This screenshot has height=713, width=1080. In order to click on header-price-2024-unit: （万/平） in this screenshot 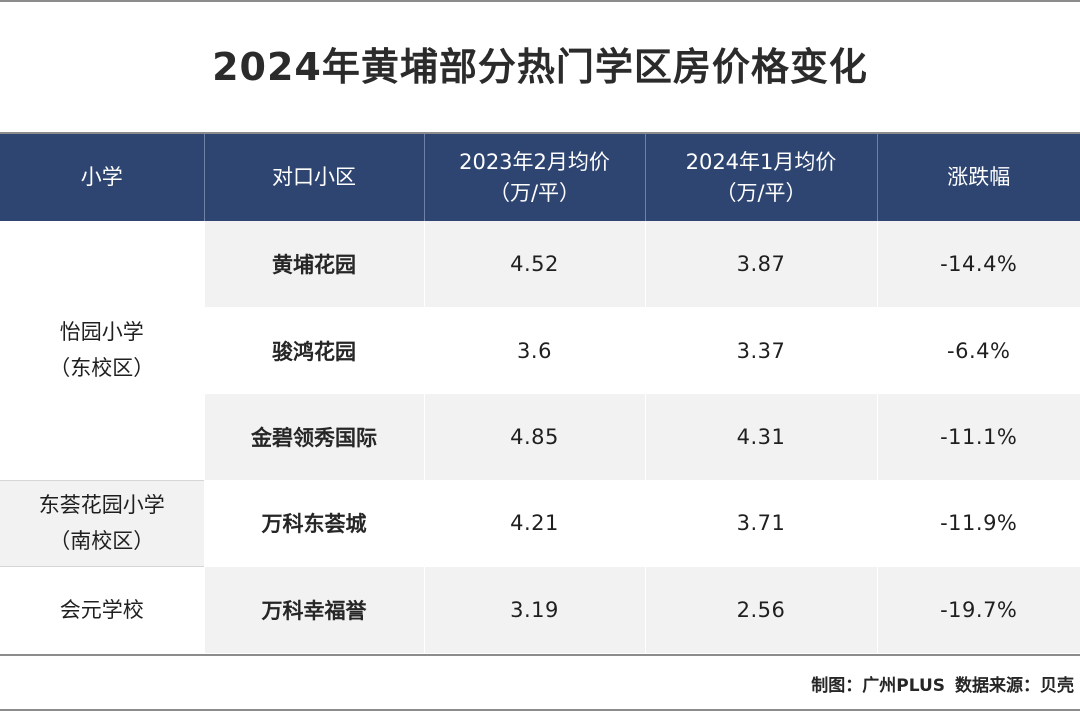, I will do `click(761, 192)`.